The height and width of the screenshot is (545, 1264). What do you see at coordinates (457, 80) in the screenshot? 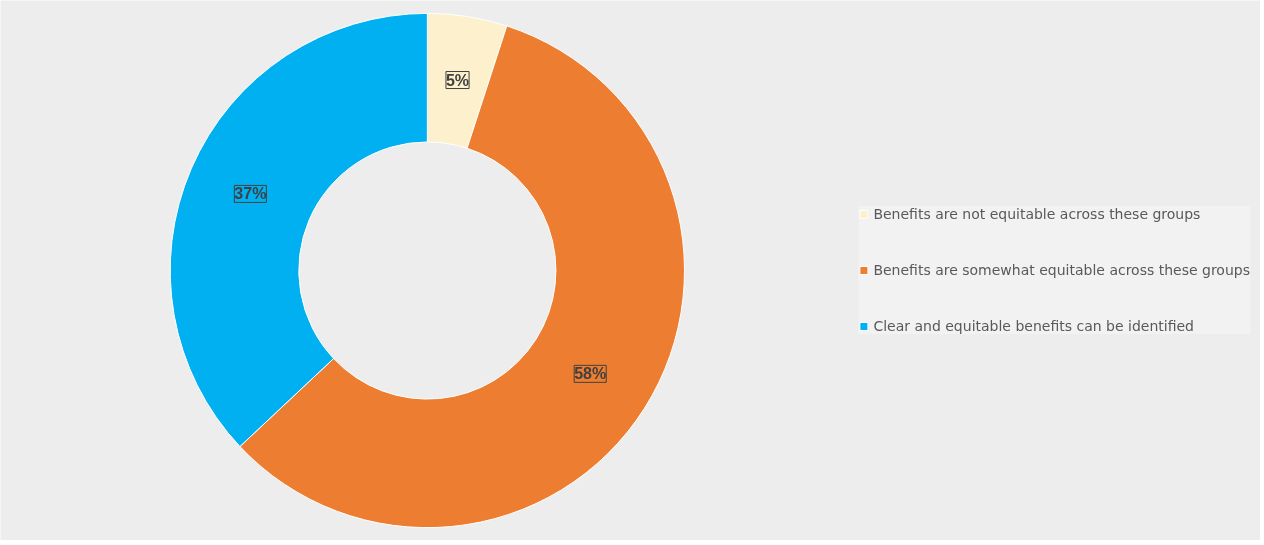
I see `data-label: 5%` at bounding box center [457, 80].